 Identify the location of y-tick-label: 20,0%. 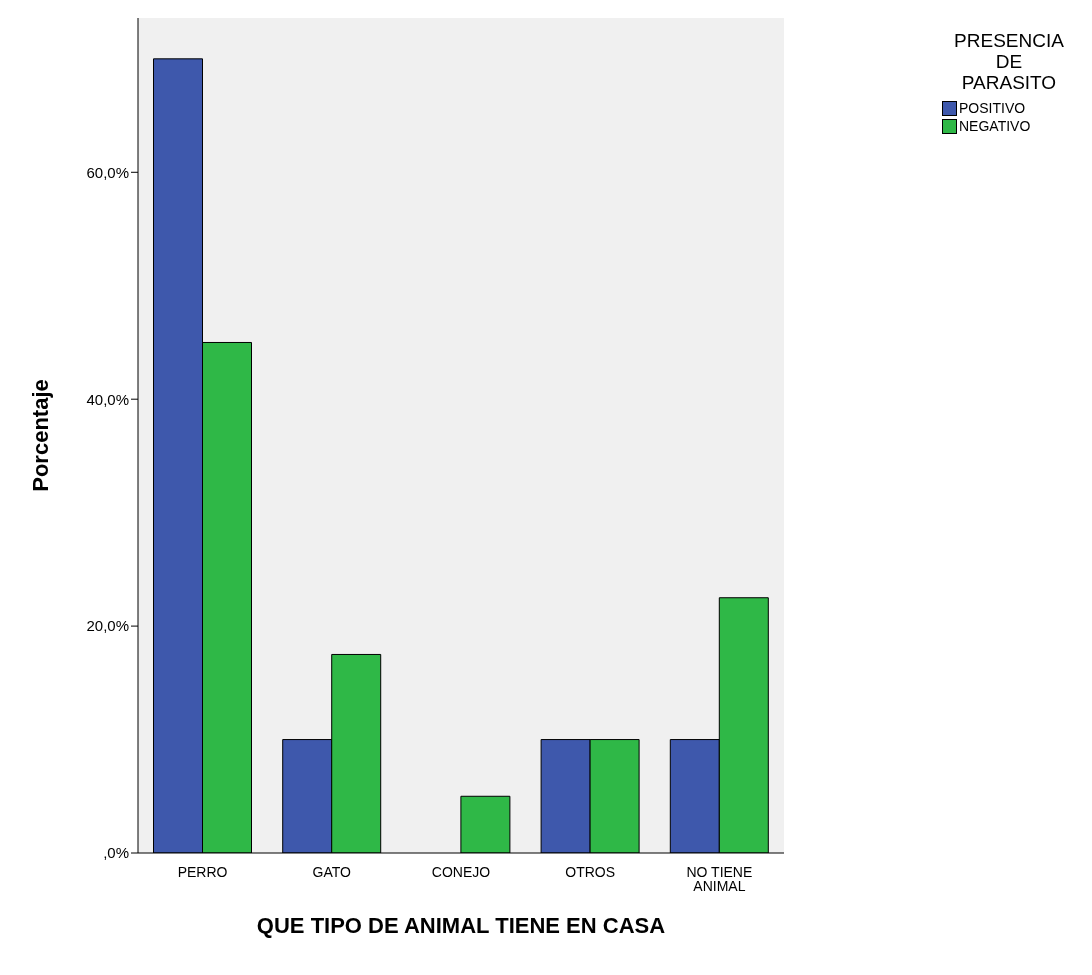
(107, 626).